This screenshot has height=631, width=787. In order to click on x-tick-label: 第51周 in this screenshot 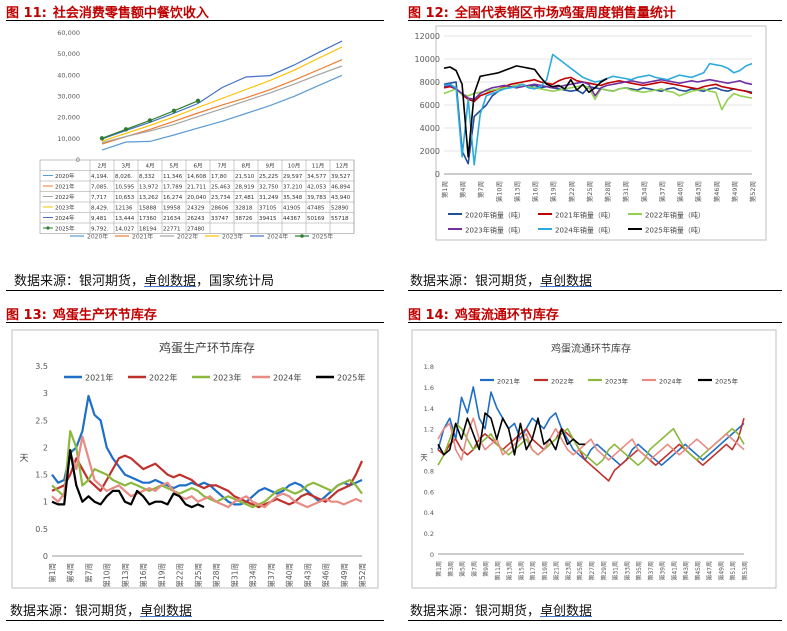, I will do `click(733, 571)`.